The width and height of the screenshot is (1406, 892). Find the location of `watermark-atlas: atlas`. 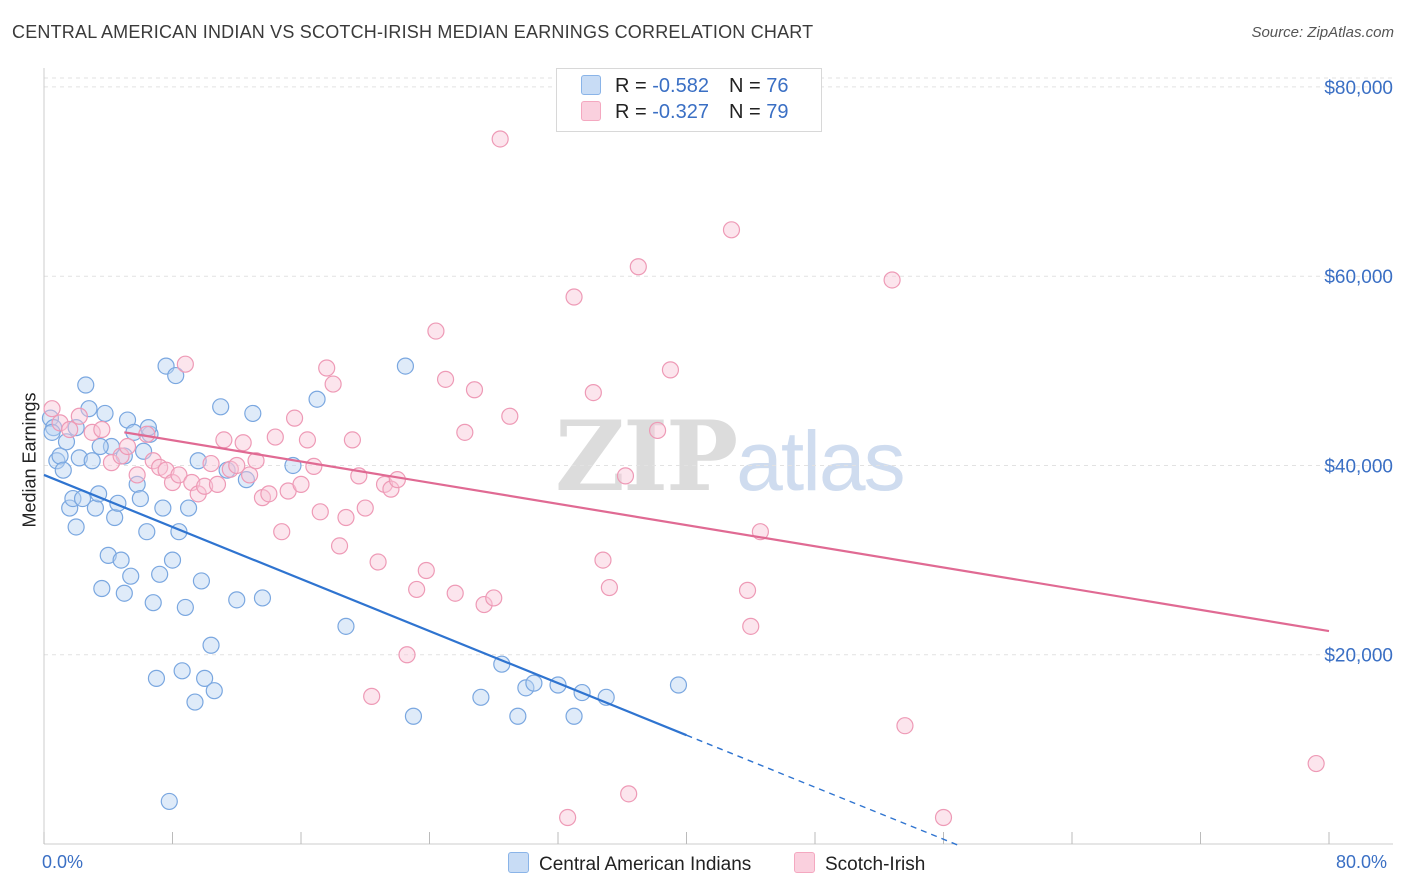

watermark-atlas: atlas is located at coordinates (820, 461).